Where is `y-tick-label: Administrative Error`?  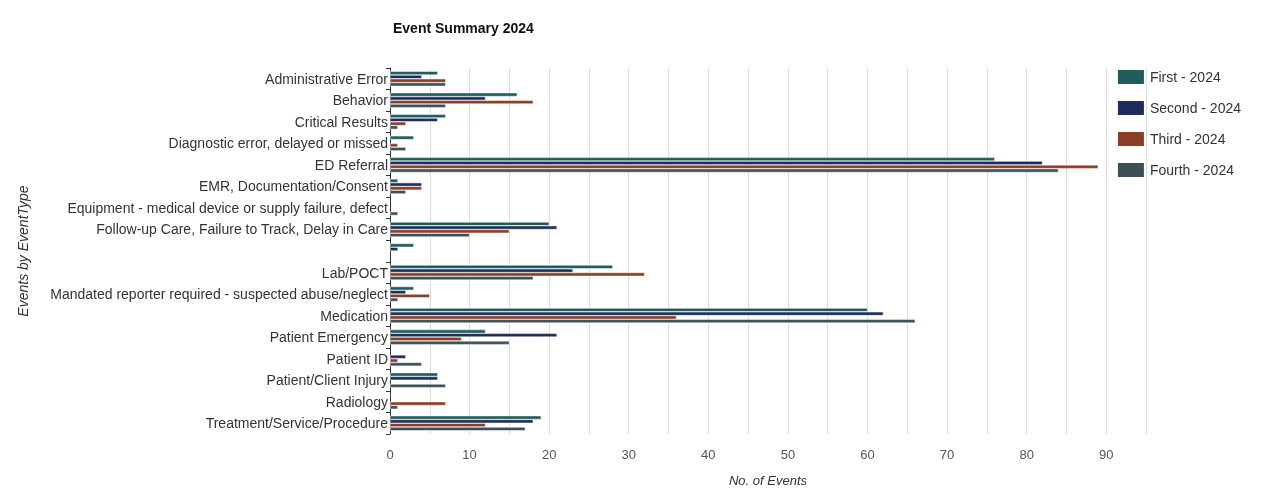 y-tick-label: Administrative Error is located at coordinates (327, 78).